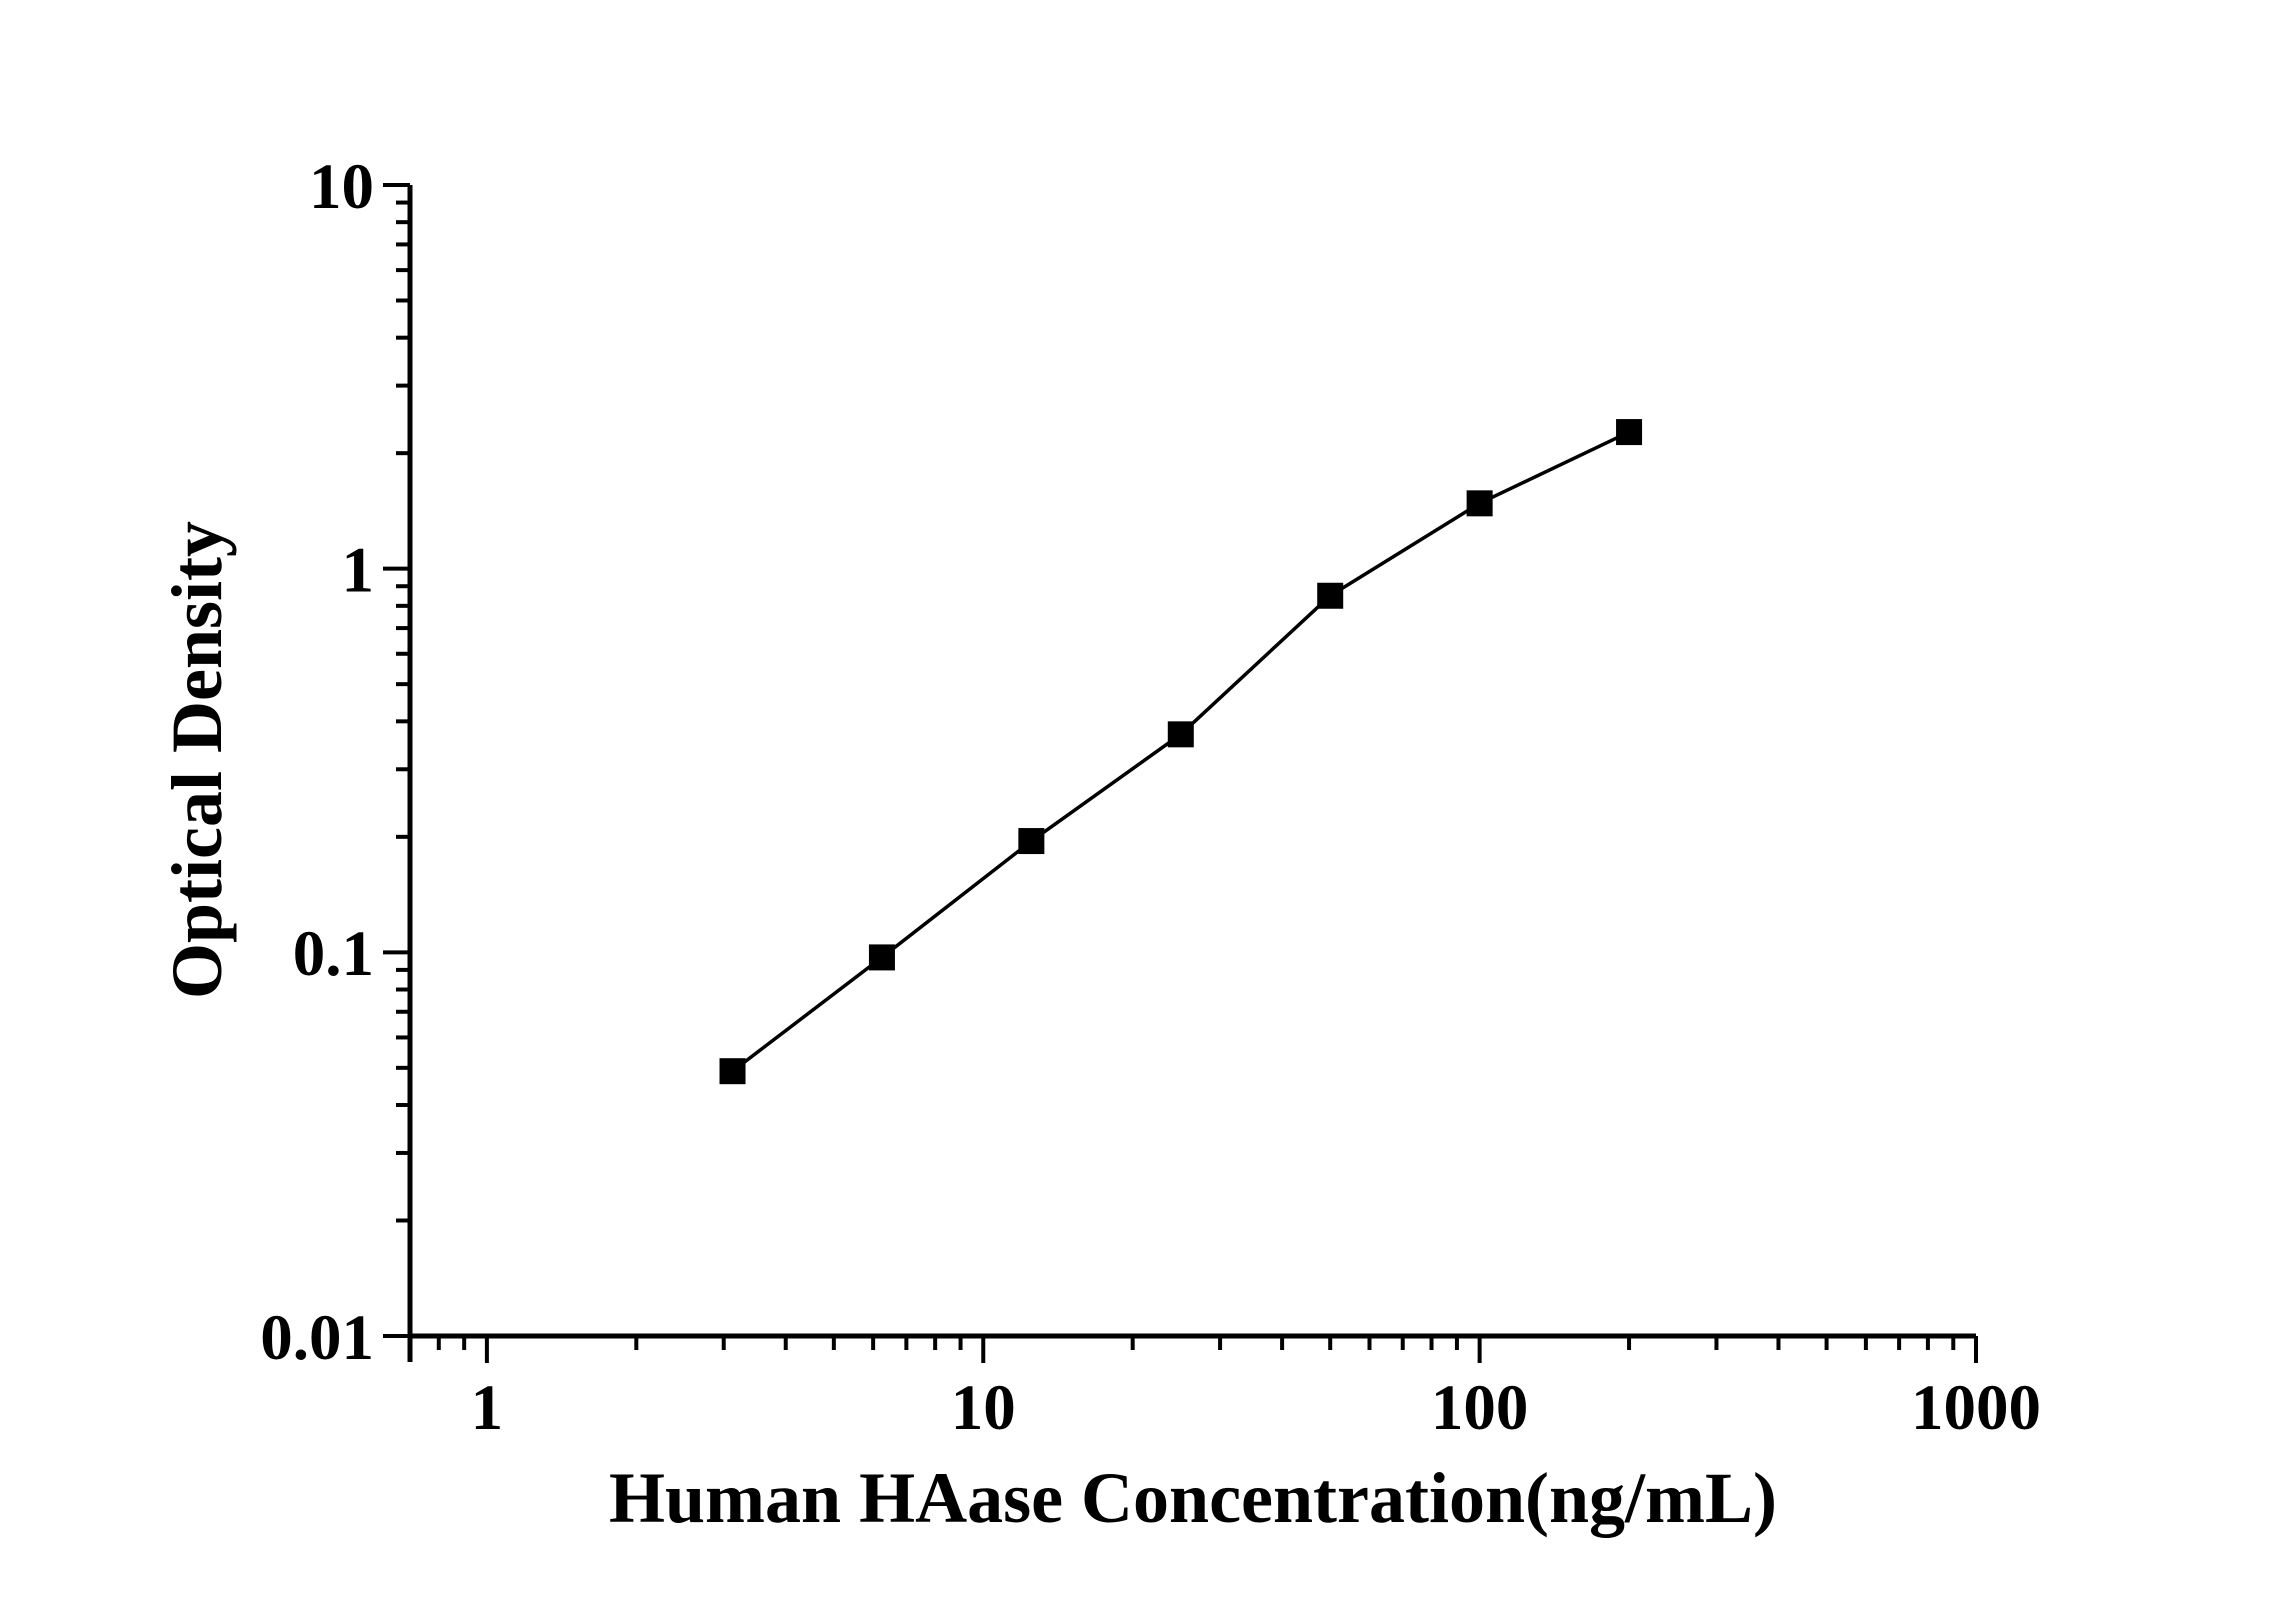  Describe the element at coordinates (487, 1408) in the screenshot. I see `x-tick-label: 1` at that location.